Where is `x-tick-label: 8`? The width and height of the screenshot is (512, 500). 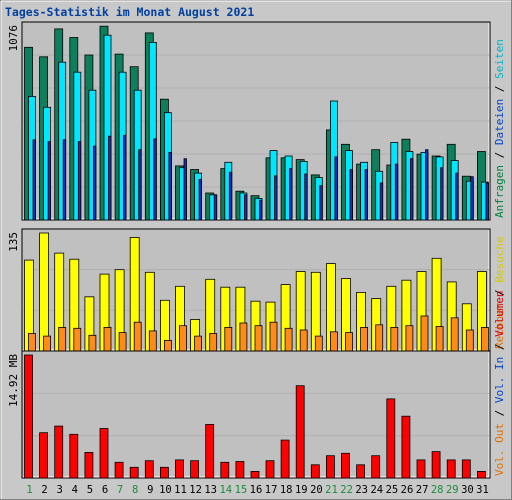
x-tick-label: 8 is located at coordinates (135, 490).